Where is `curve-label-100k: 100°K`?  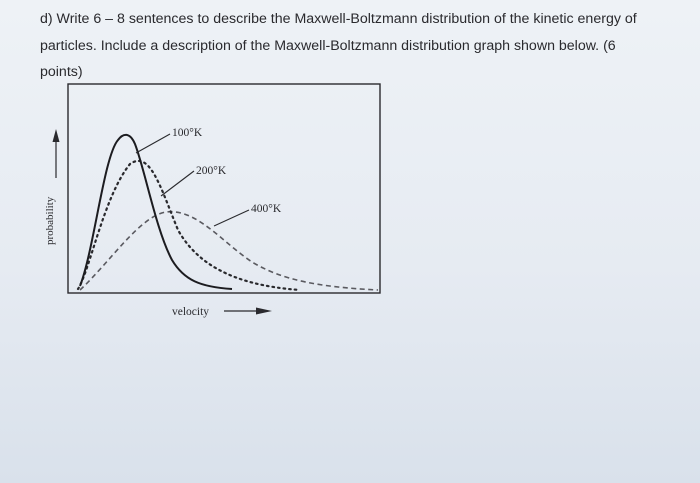
curve-label-100k: 100°K is located at coordinates (187, 133).